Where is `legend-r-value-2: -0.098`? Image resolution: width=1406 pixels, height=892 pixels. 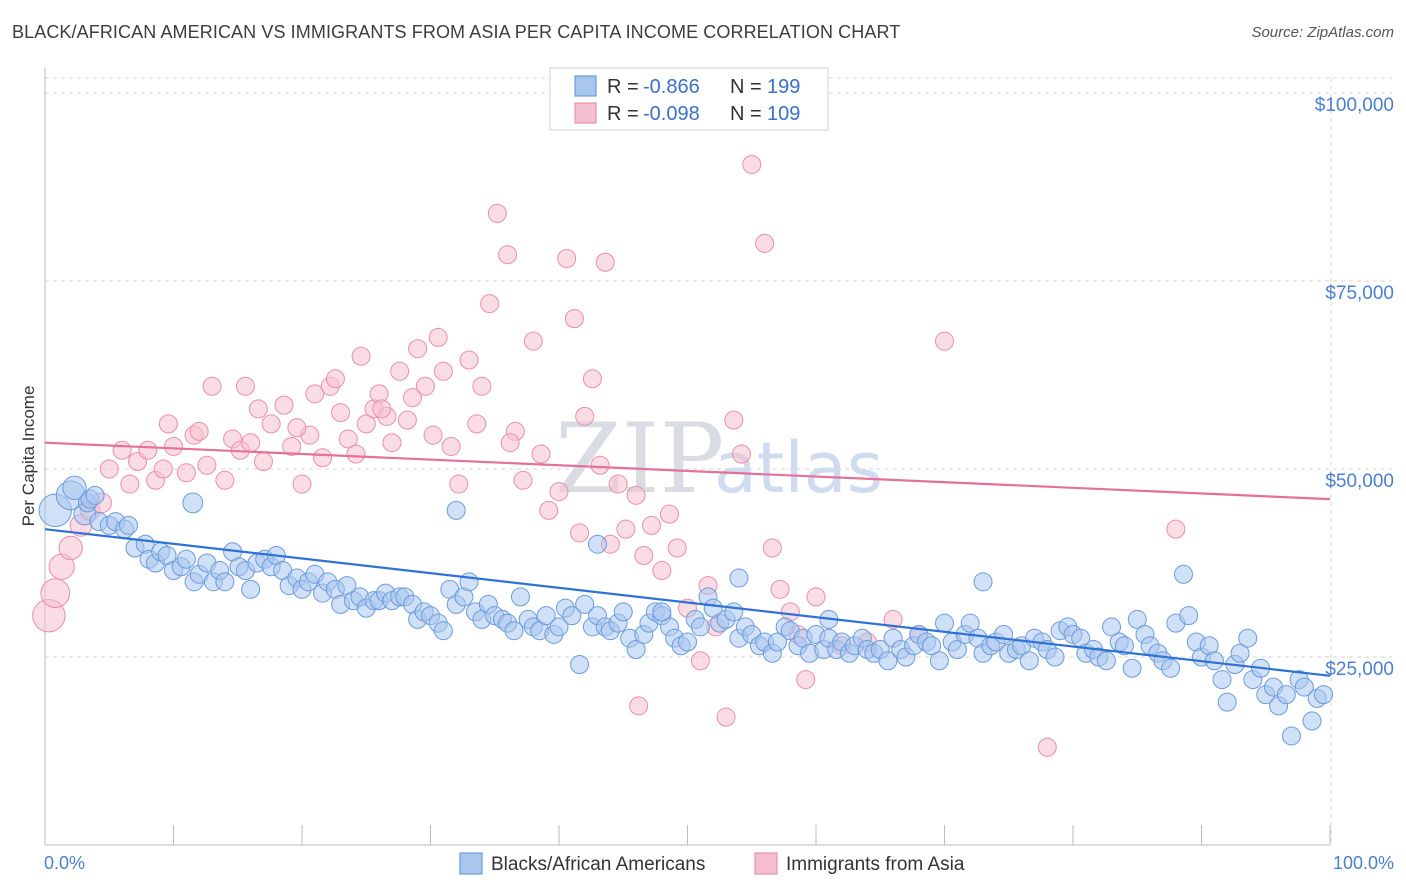 legend-r-value-2: -0.098 is located at coordinates (671, 114).